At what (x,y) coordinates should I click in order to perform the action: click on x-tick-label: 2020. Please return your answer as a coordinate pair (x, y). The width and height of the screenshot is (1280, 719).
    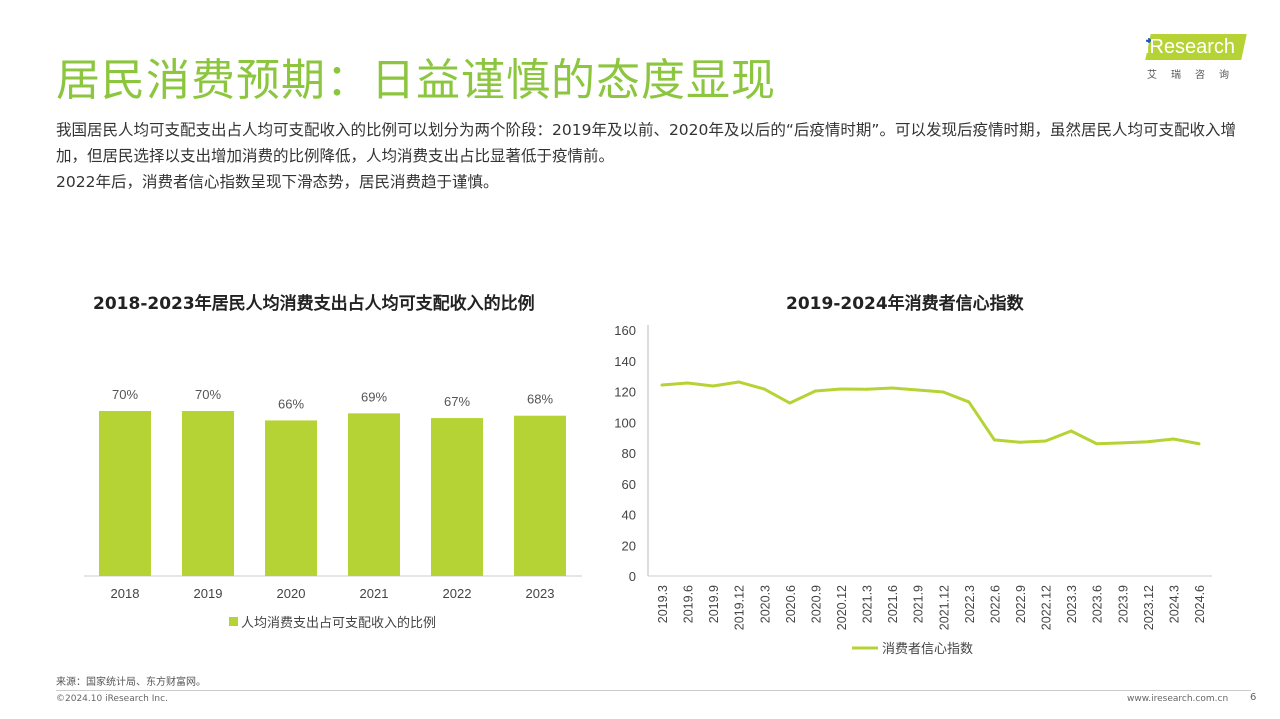
    Looking at the image, I should click on (291, 593).